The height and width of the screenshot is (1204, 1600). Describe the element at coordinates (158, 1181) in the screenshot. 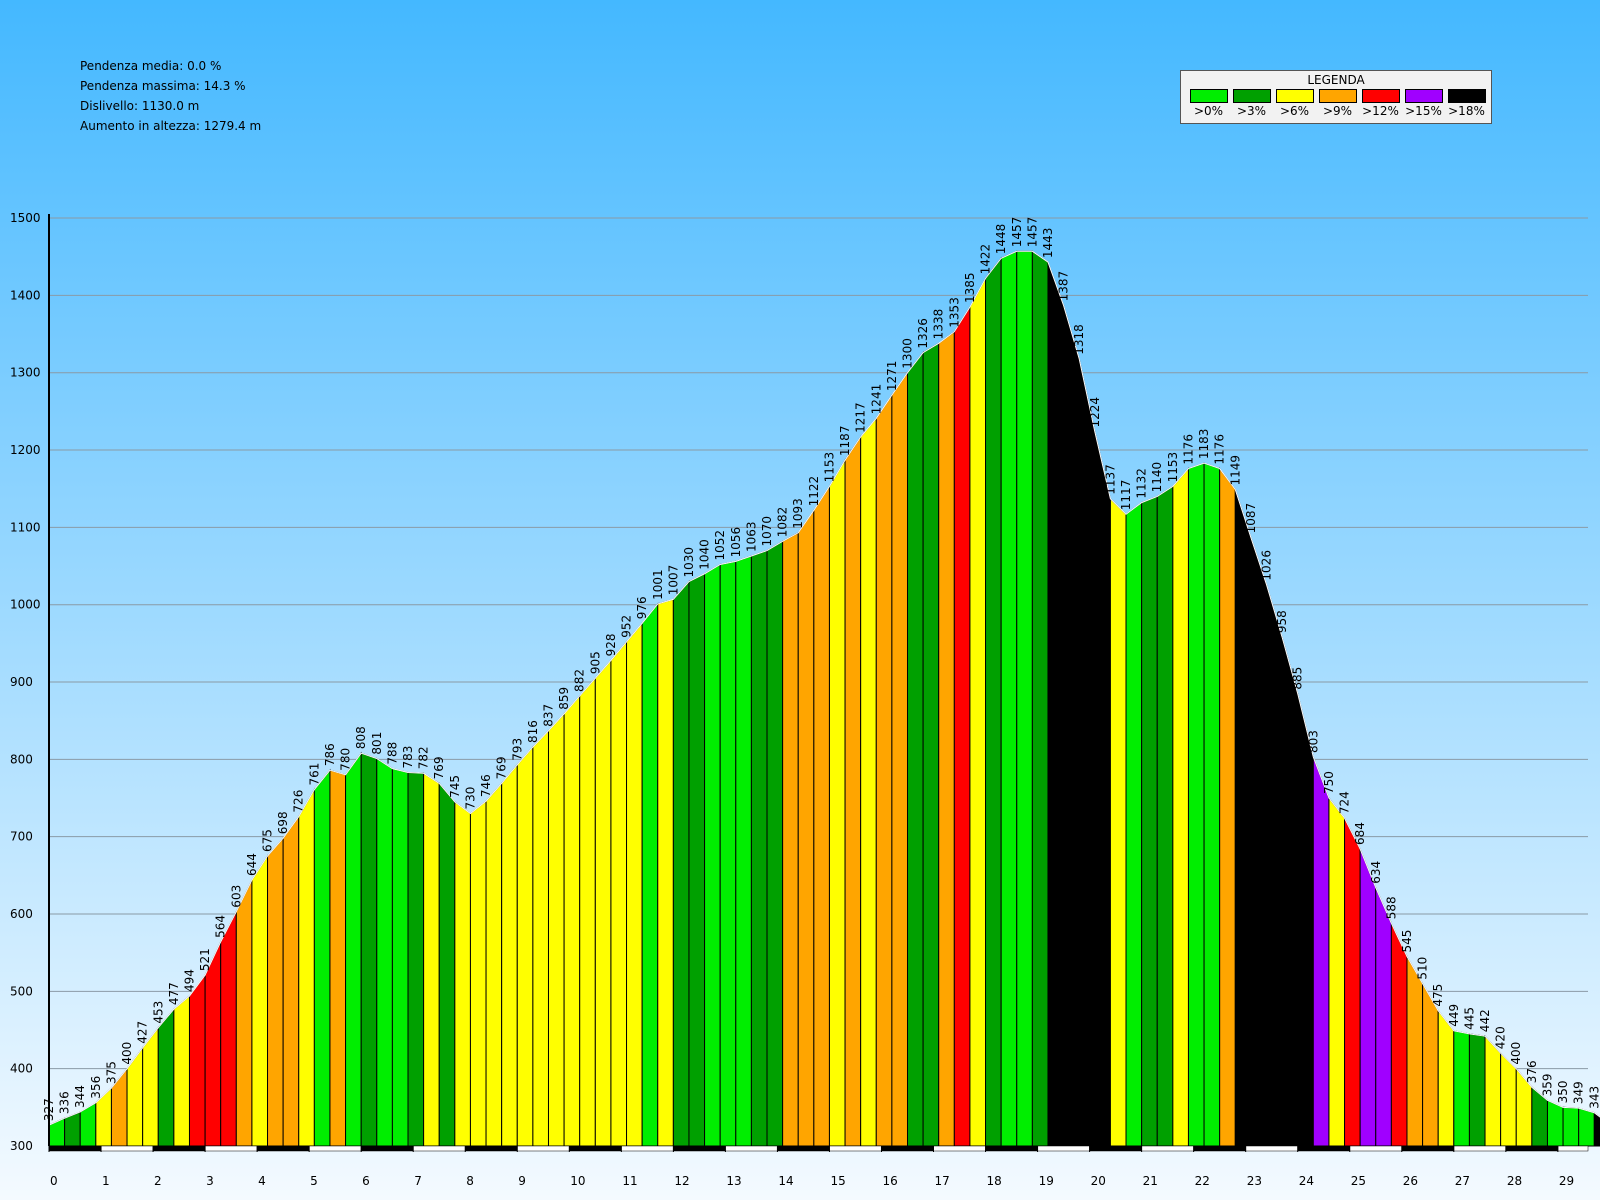

I see `x-tick-label: 2` at that location.